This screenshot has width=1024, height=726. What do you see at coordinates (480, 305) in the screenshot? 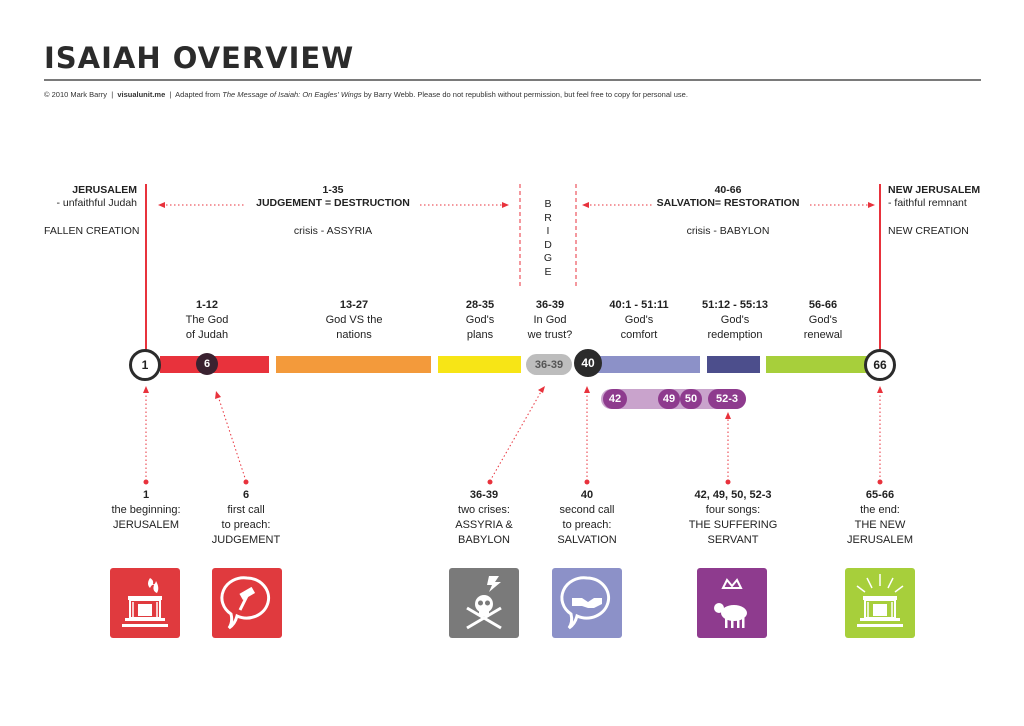
I see `segment-range: 28-35` at bounding box center [480, 305].